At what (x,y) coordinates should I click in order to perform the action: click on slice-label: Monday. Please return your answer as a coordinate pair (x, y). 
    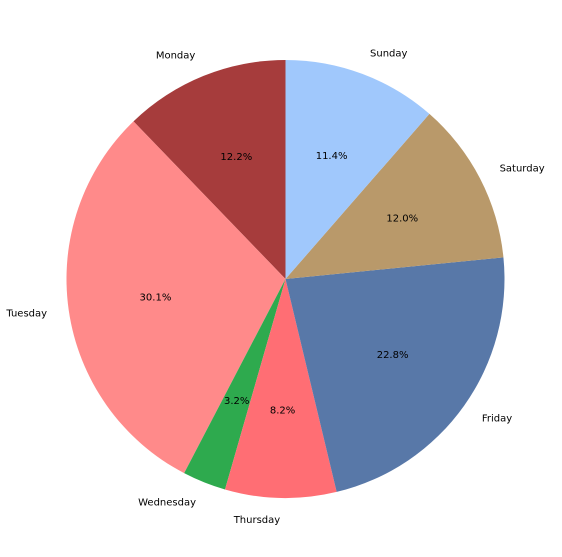
    Looking at the image, I should click on (176, 56).